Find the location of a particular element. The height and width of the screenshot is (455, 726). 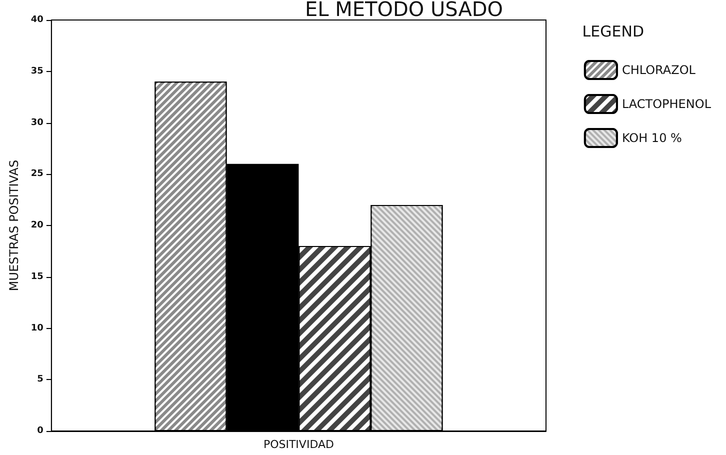

legend-label: KOH 10 % is located at coordinates (652, 138).